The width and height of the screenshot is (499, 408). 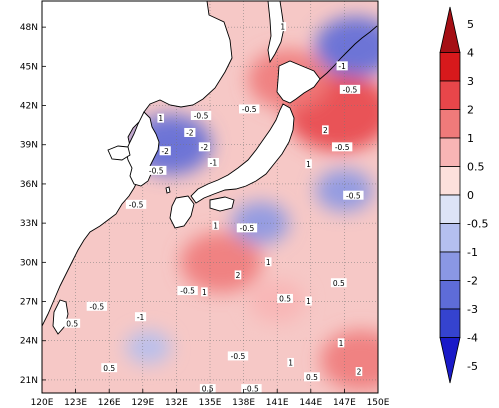 What do you see at coordinates (477, 224) in the screenshot?
I see `colorbar-label: -0.5` at bounding box center [477, 224].